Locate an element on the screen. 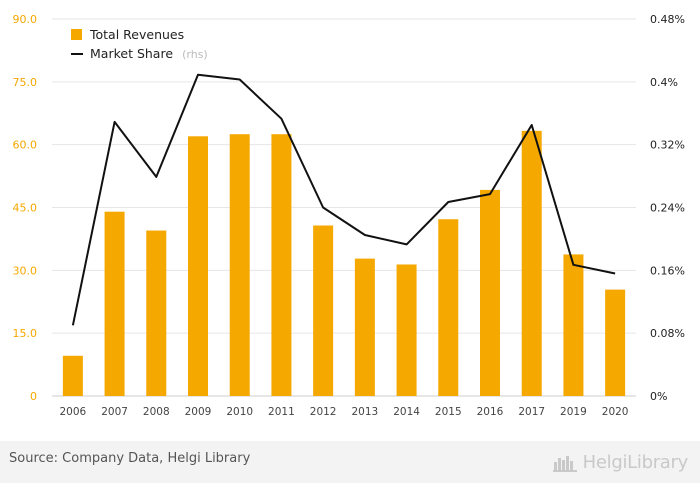 This screenshot has width=700, height=483. x-tick-label: 2017 is located at coordinates (531, 412).